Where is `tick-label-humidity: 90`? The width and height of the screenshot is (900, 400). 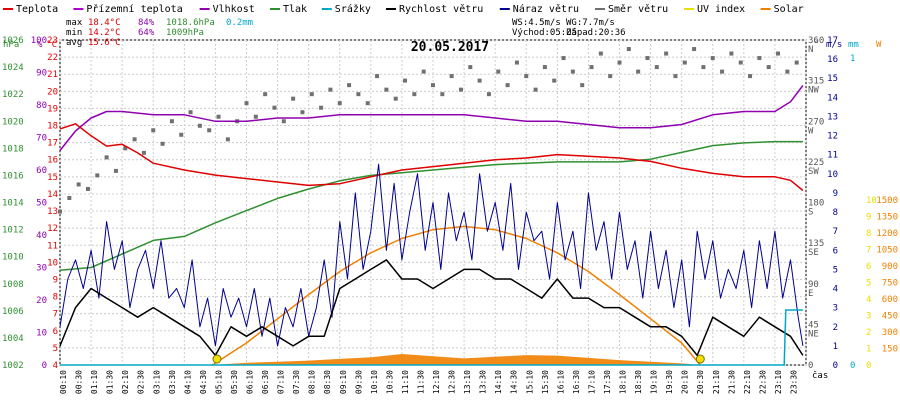 tick-label-humidity: 90 is located at coordinates (41, 74).